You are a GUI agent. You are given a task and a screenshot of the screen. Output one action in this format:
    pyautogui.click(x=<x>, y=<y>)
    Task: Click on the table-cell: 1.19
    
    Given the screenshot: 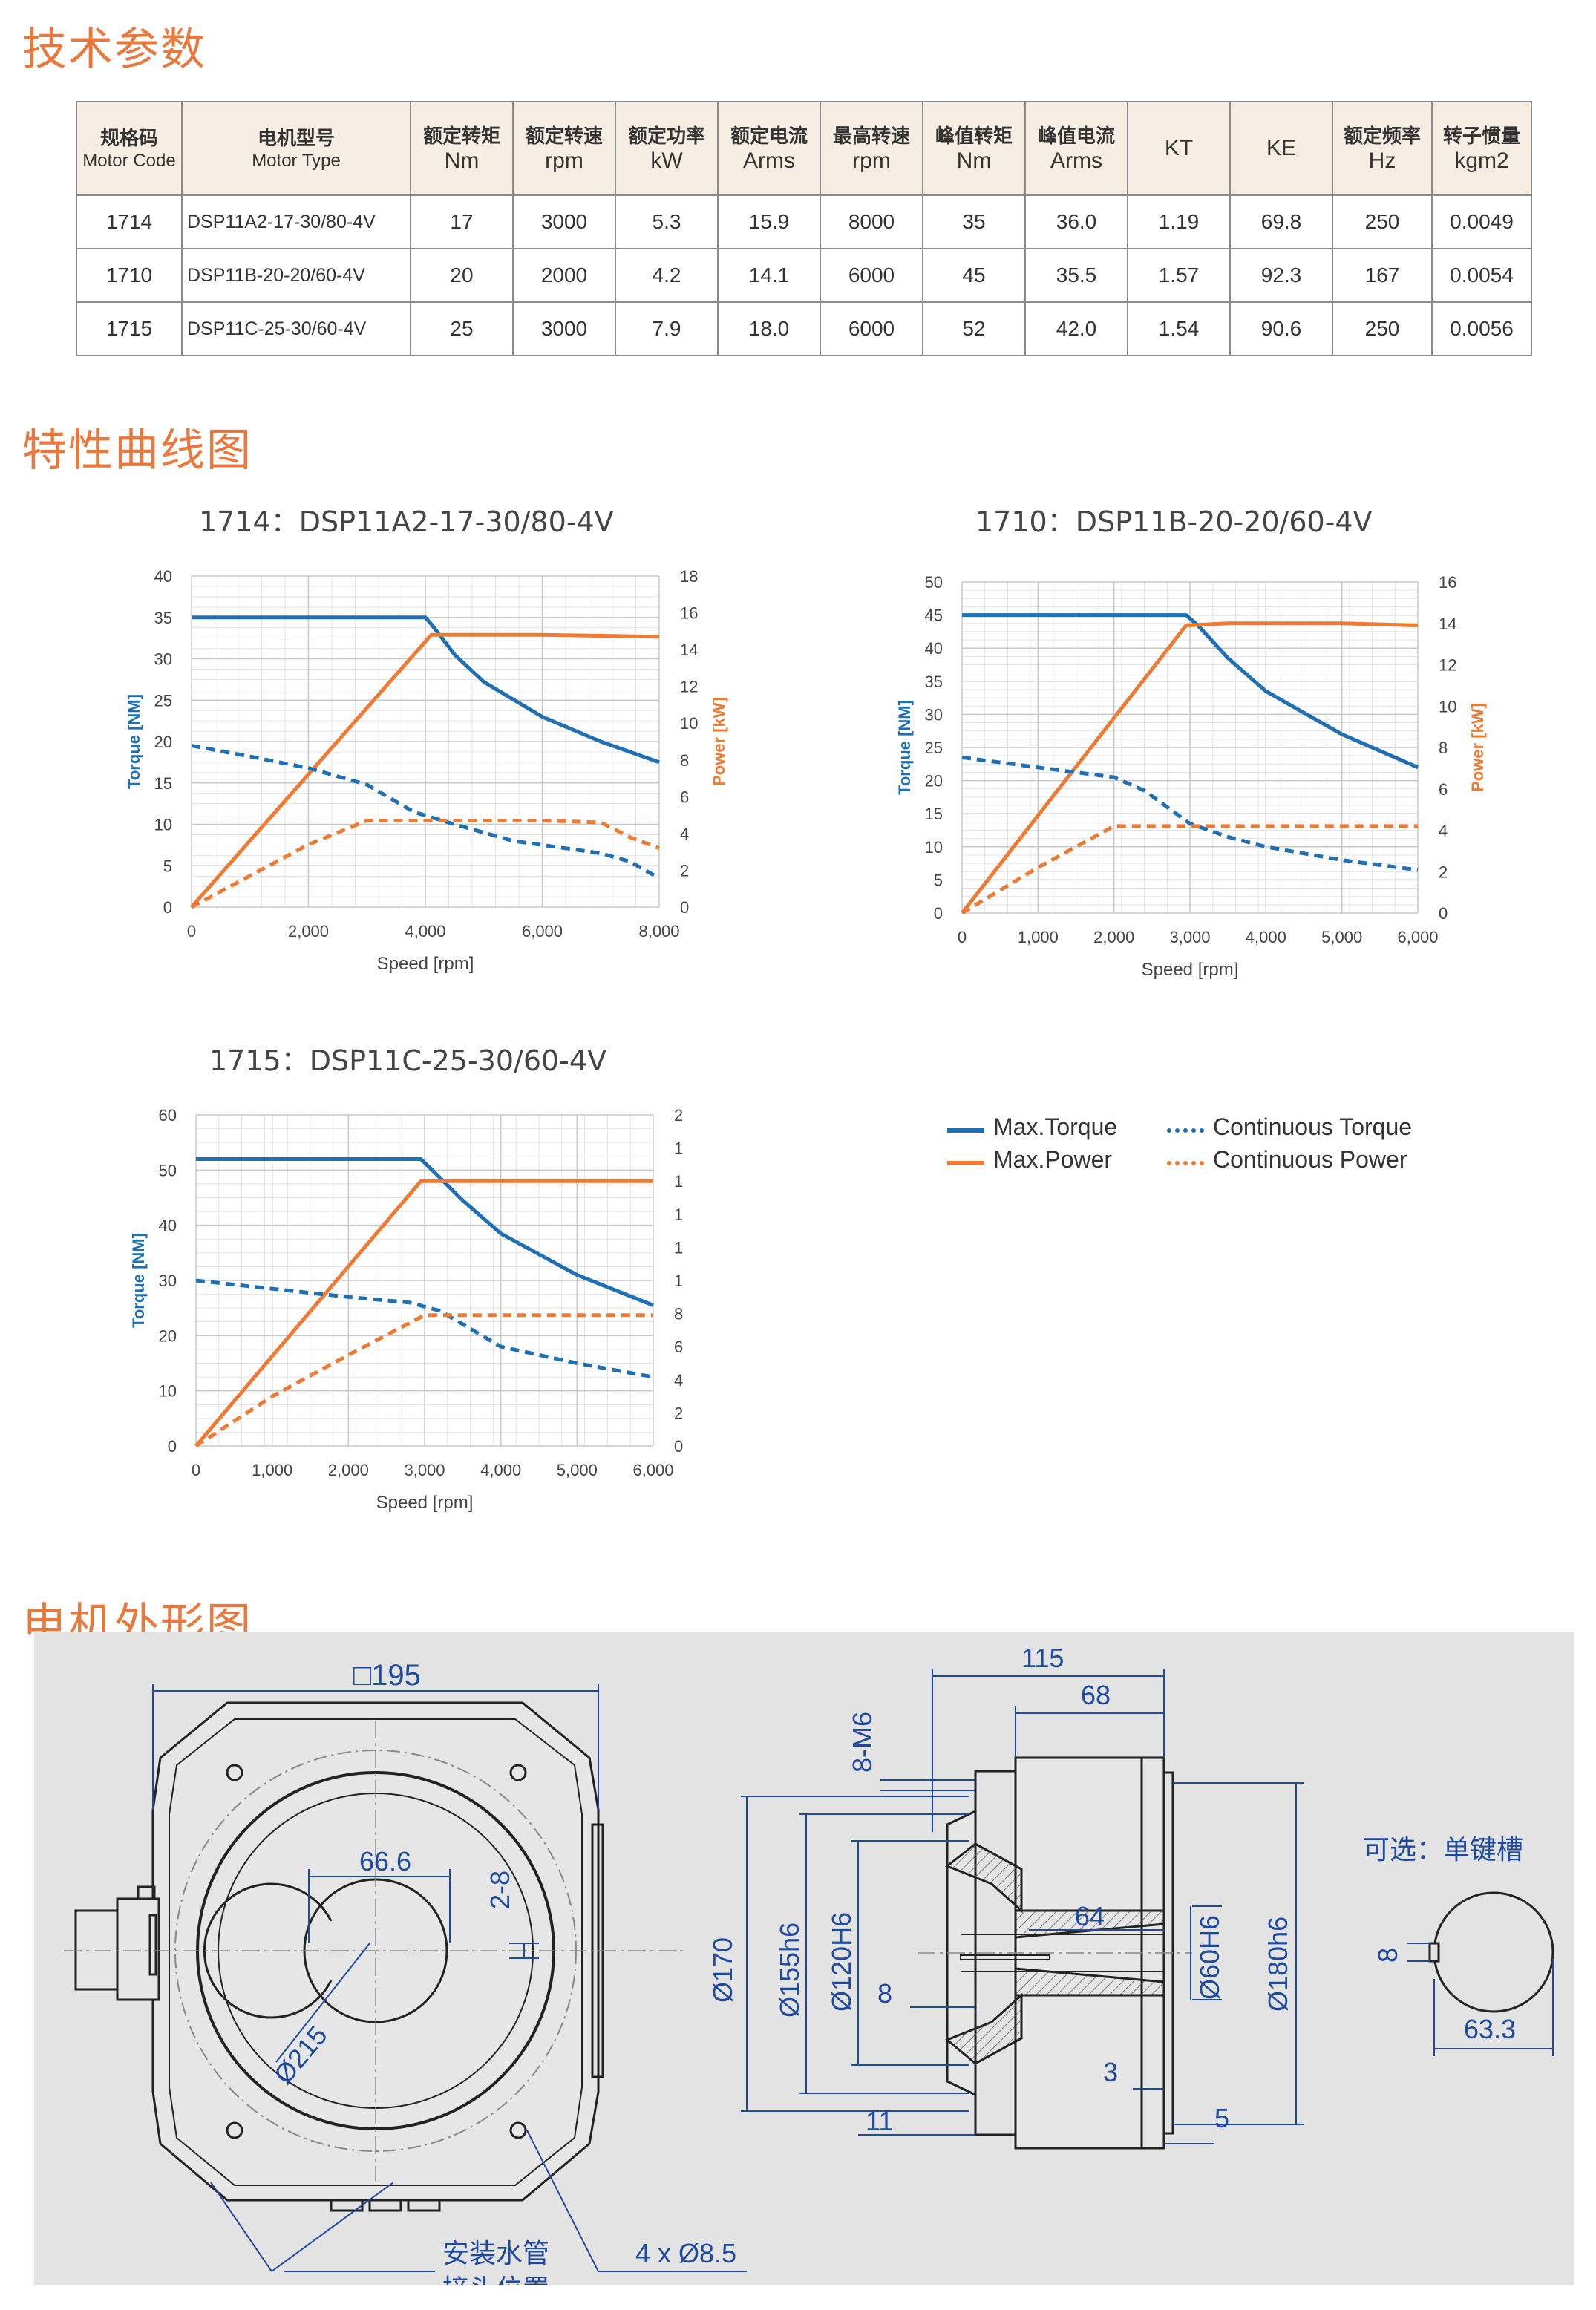 What is the action you would take?
    pyautogui.click(x=1179, y=222)
    